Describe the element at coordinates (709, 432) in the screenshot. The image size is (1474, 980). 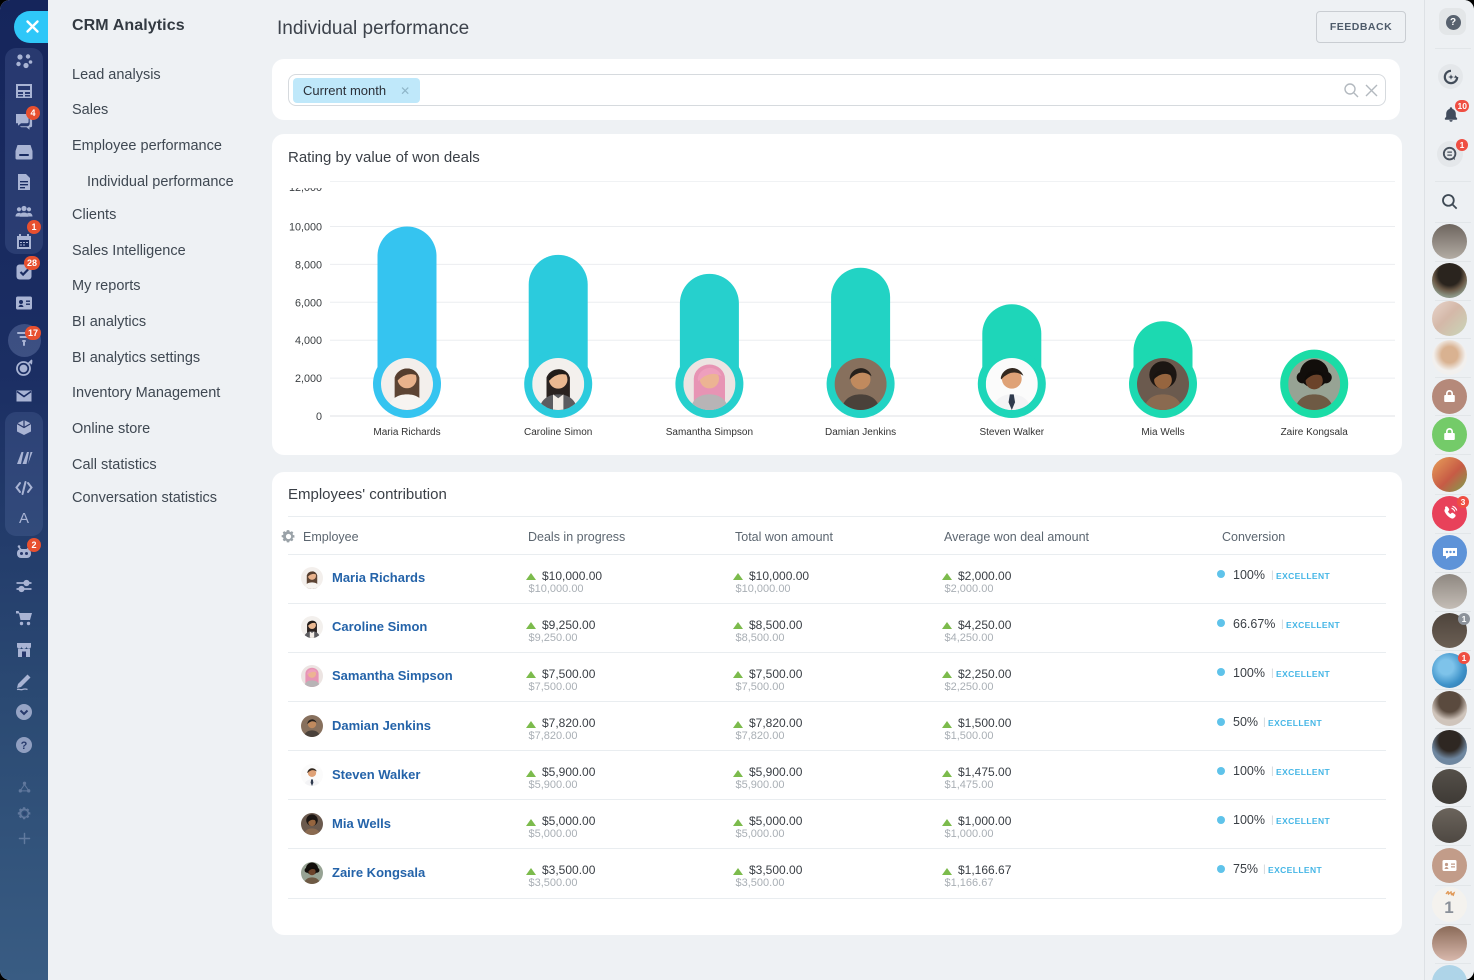
I see `svg-text: Samantha Simpson` at that location.